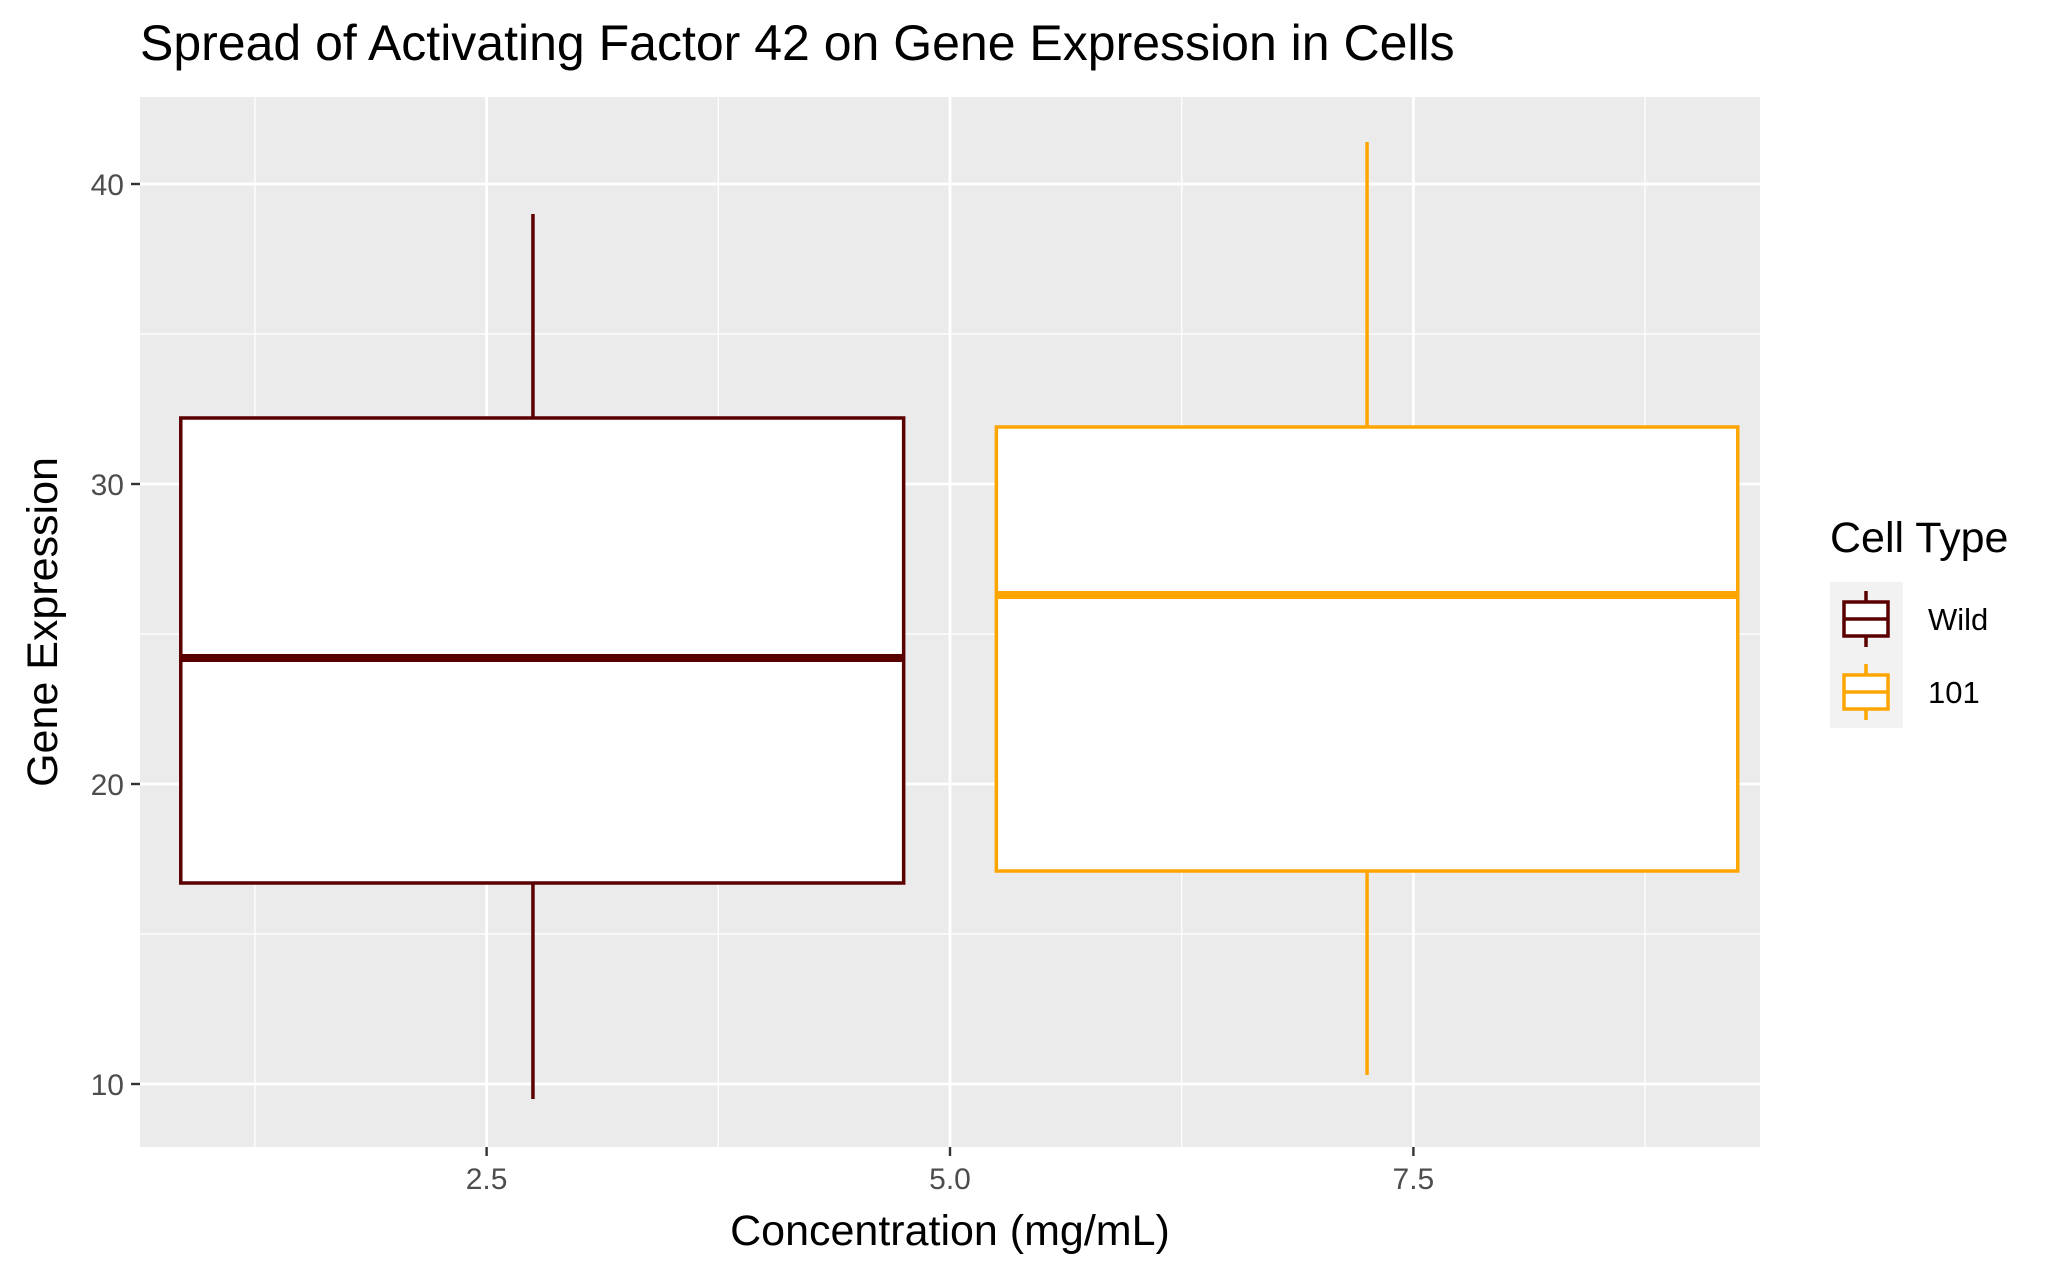 The width and height of the screenshot is (2046, 1265). I want to click on y-tick-label: 10, so click(107, 1085).